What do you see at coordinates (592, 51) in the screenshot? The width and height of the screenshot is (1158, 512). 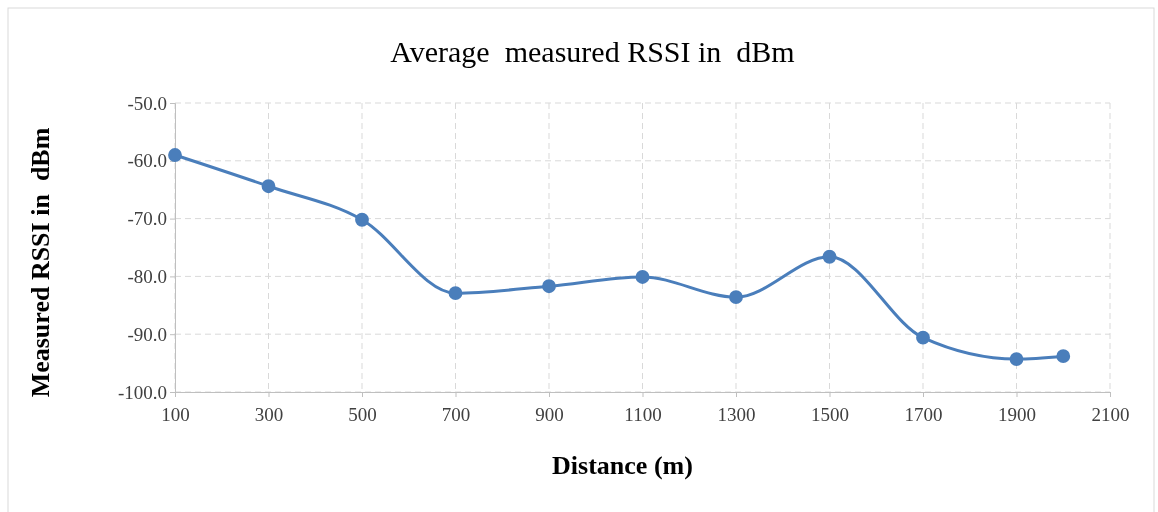 I see `chart-title: Average measured RSSI in dBm` at bounding box center [592, 51].